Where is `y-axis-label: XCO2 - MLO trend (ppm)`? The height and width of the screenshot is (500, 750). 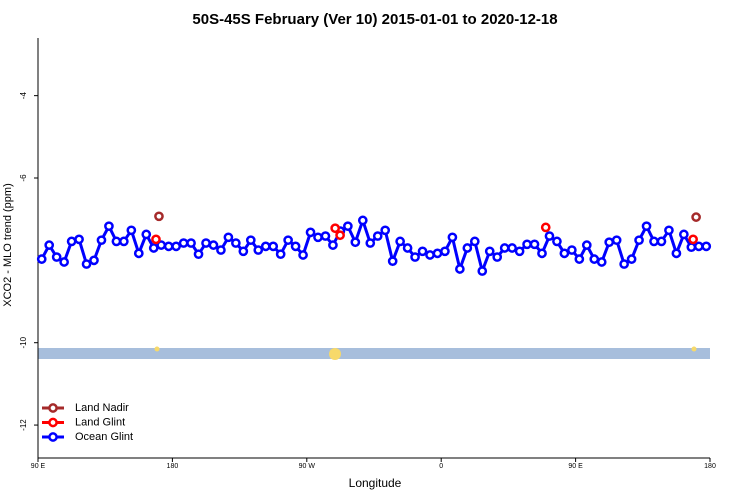
y-axis-label: XCO2 - MLO trend (ppm) is located at coordinates (8, 244).